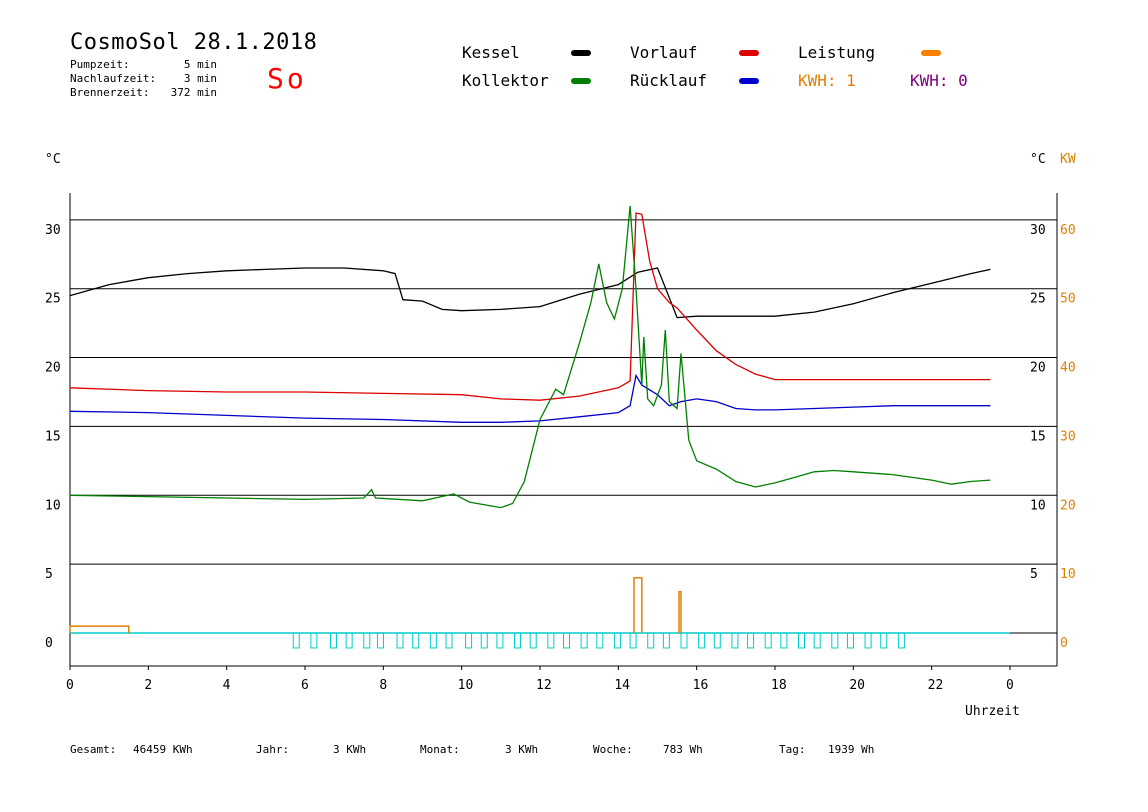 This screenshot has width=1148, height=812. I want to click on footer-gesamt-label: Gesamt:, so click(93, 749).